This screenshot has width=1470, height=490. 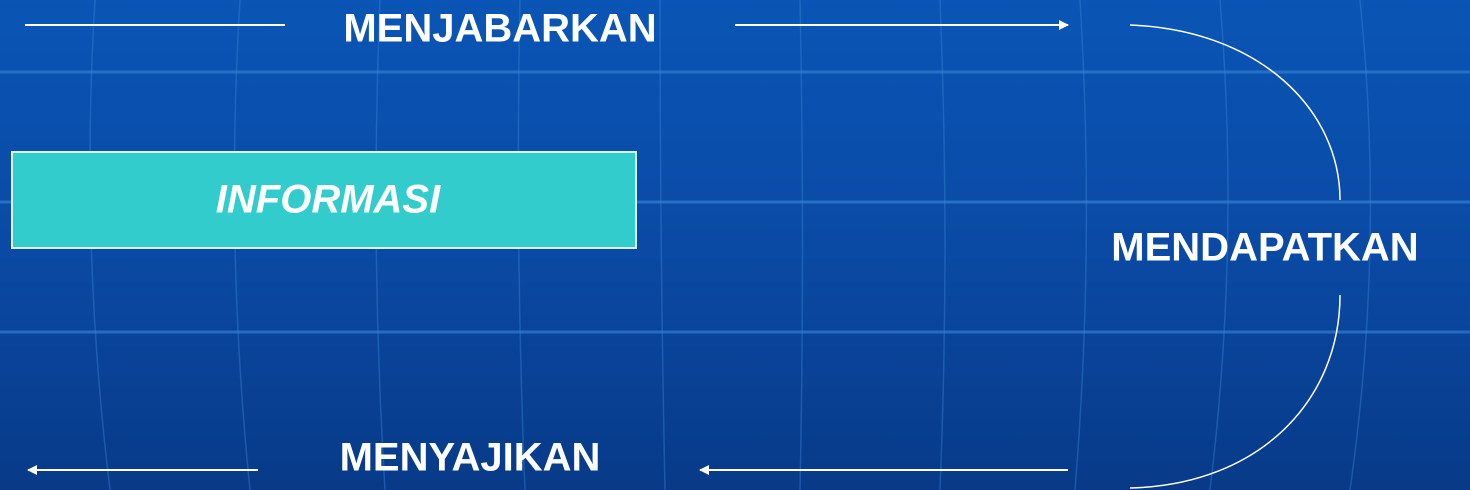 What do you see at coordinates (1235, 112) in the screenshot?
I see `upper-curve` at bounding box center [1235, 112].